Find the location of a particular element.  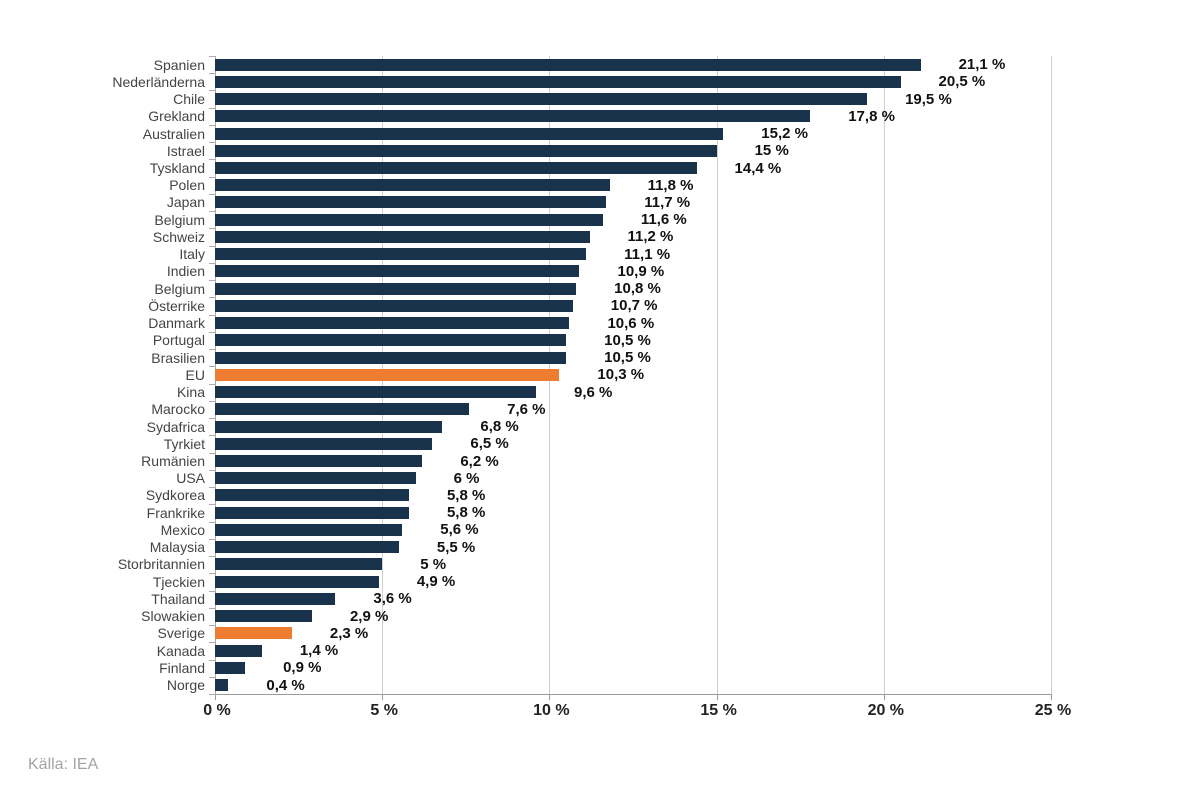

category-label: Mexico is located at coordinates (182, 529).